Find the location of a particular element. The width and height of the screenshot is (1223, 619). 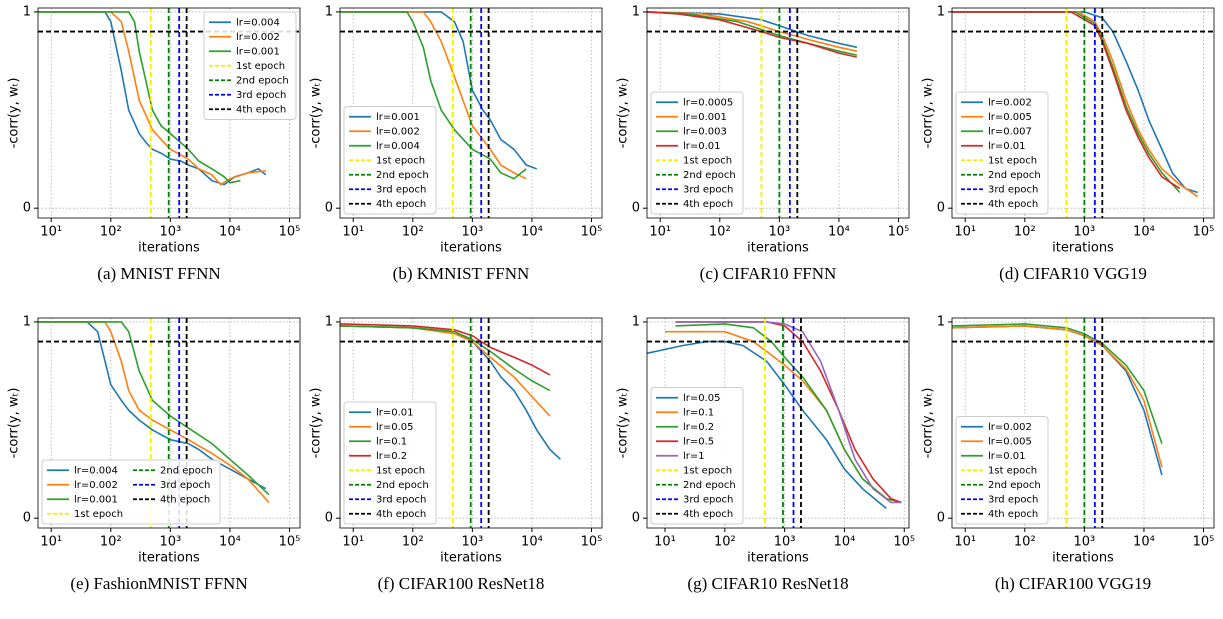

legend-label: lr=0.5 is located at coordinates (698, 441).